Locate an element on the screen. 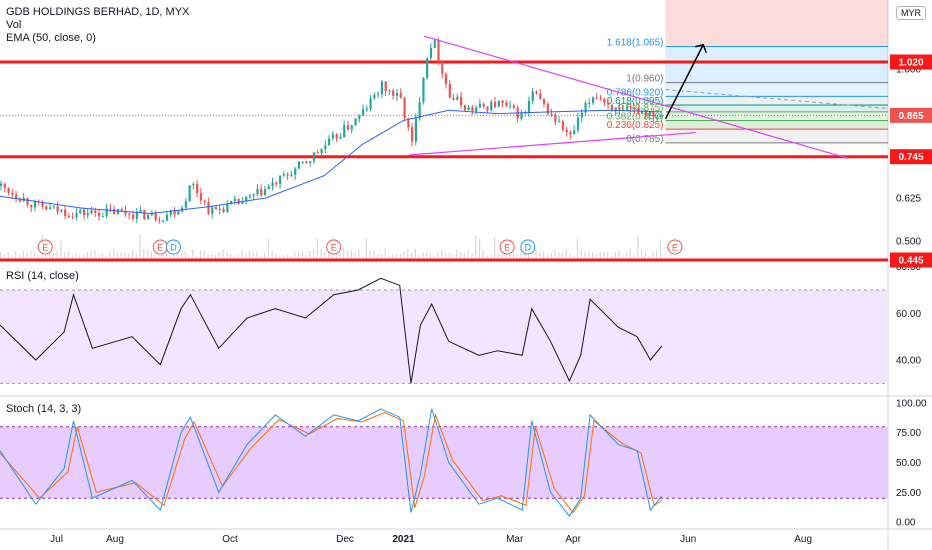 This screenshot has height=550, width=932. vol-label: Vol is located at coordinates (14, 25).